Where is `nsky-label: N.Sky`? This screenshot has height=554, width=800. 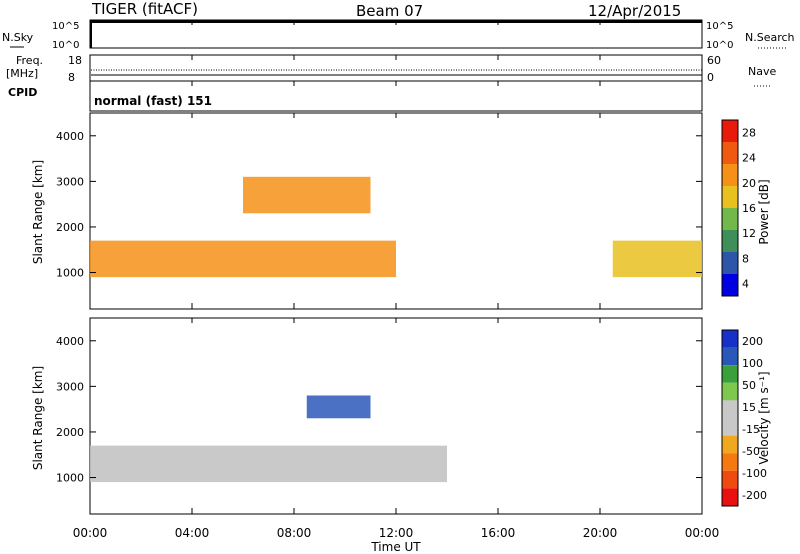 nsky-label: N.Sky is located at coordinates (18, 37).